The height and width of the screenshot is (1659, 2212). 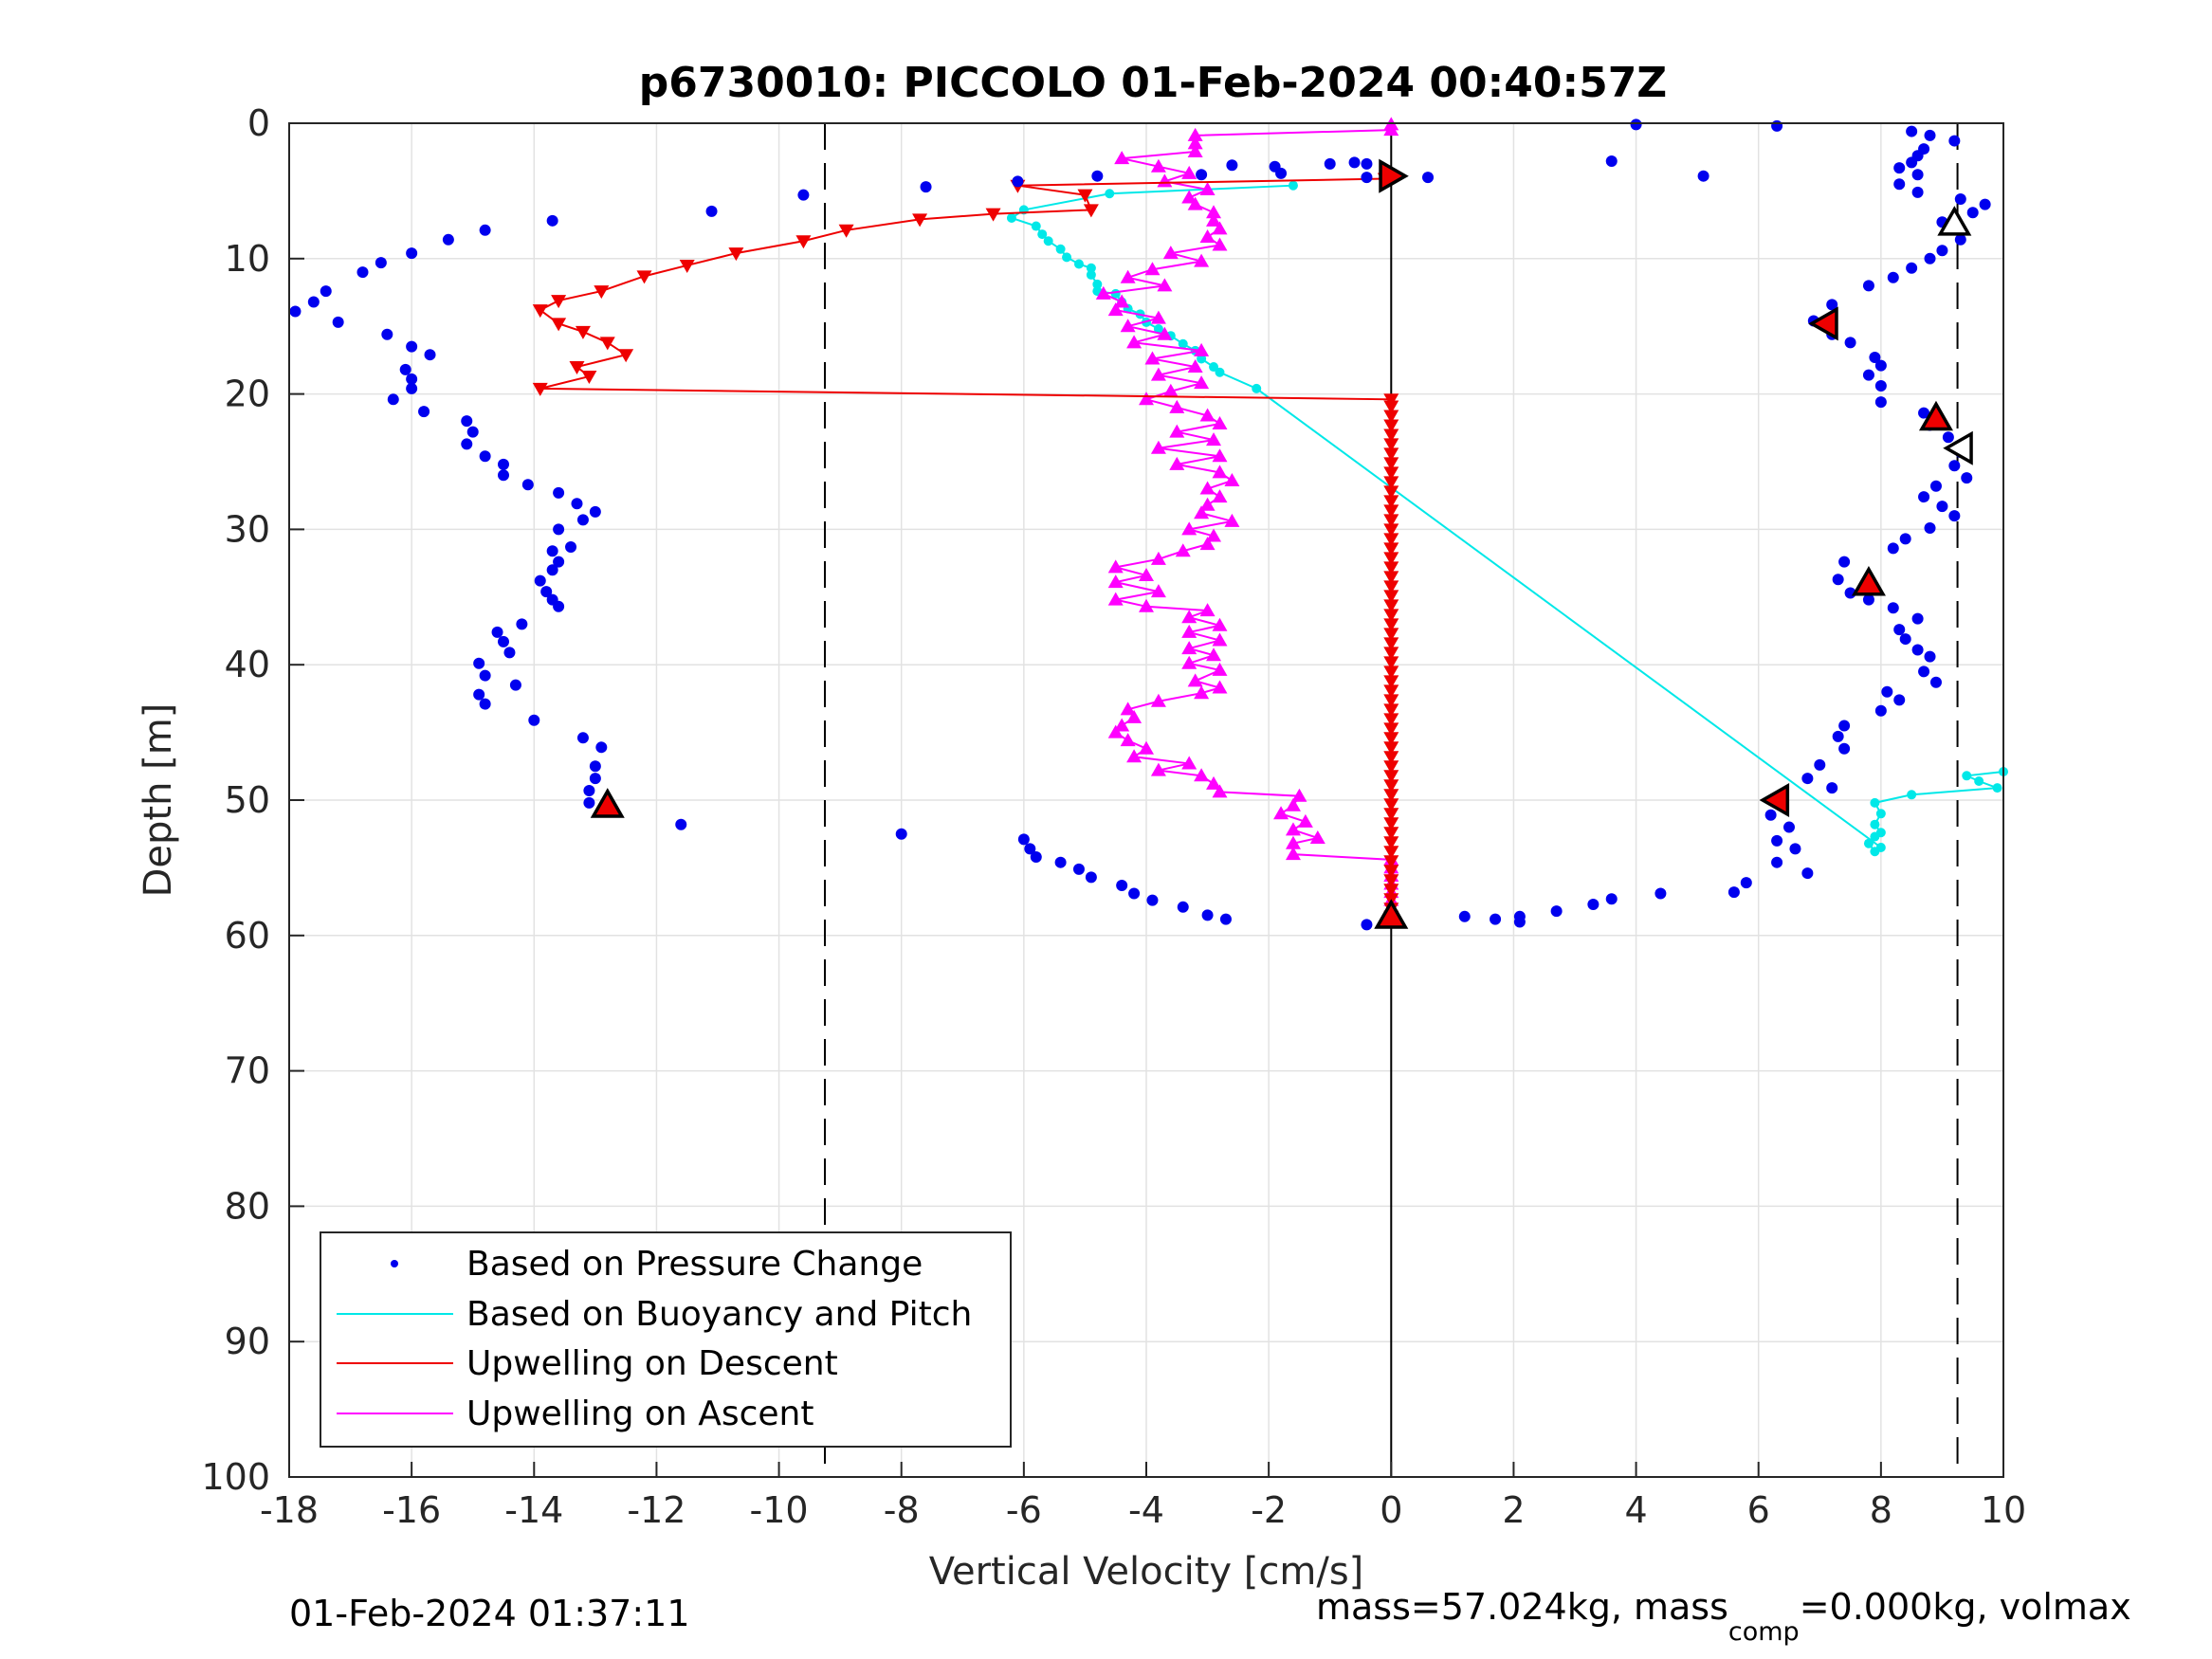 I want to click on y-tick-label: 80, so click(x=247, y=1206).